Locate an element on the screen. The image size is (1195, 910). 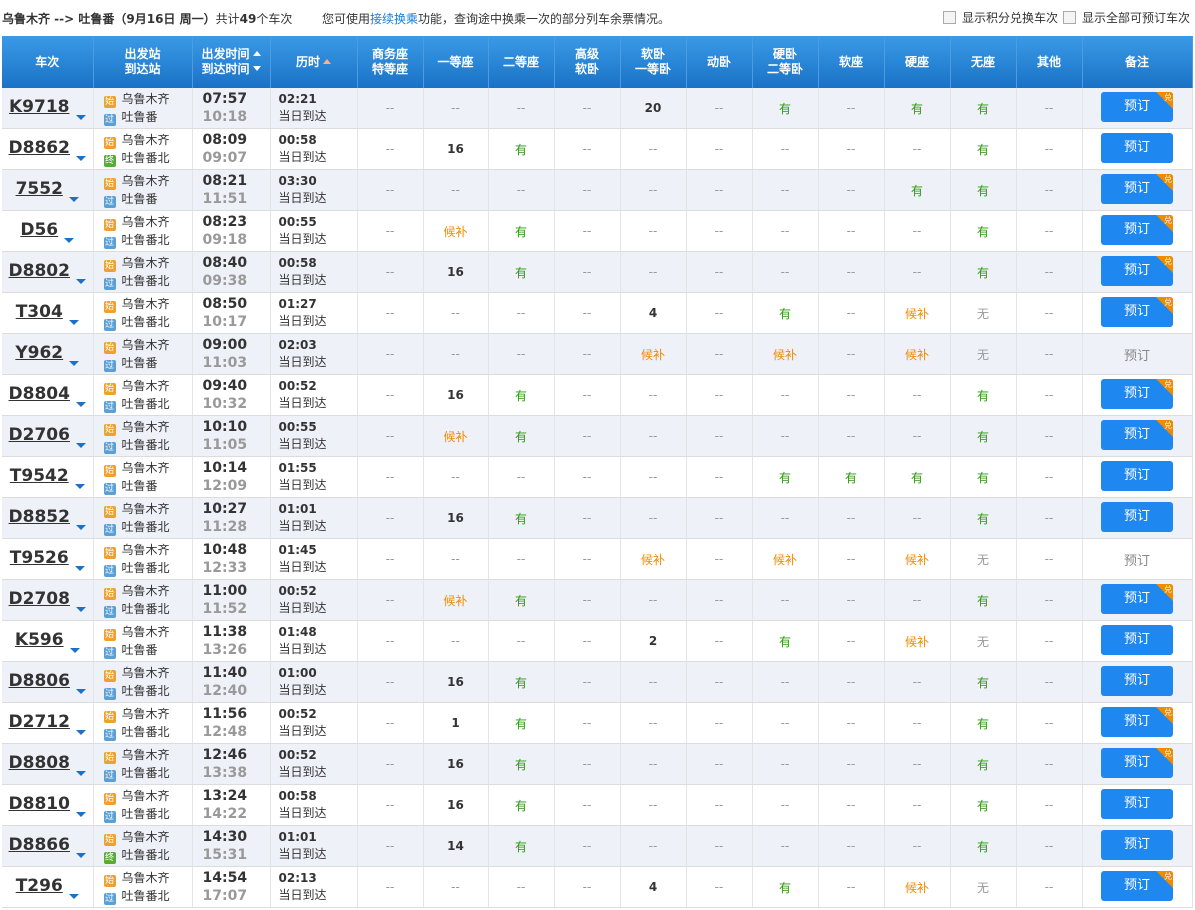
checkbox-points: 显示积分兑换车次 is located at coordinates (1000, 17).